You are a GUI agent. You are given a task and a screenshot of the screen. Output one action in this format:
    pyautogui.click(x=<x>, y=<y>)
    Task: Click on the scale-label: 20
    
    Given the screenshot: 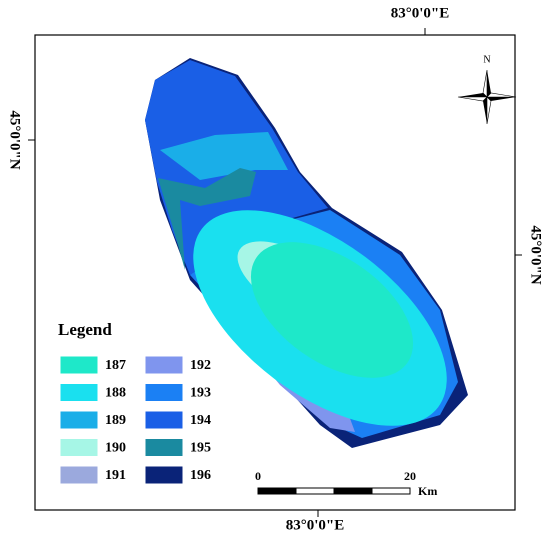 What is the action you would take?
    pyautogui.click(x=410, y=476)
    